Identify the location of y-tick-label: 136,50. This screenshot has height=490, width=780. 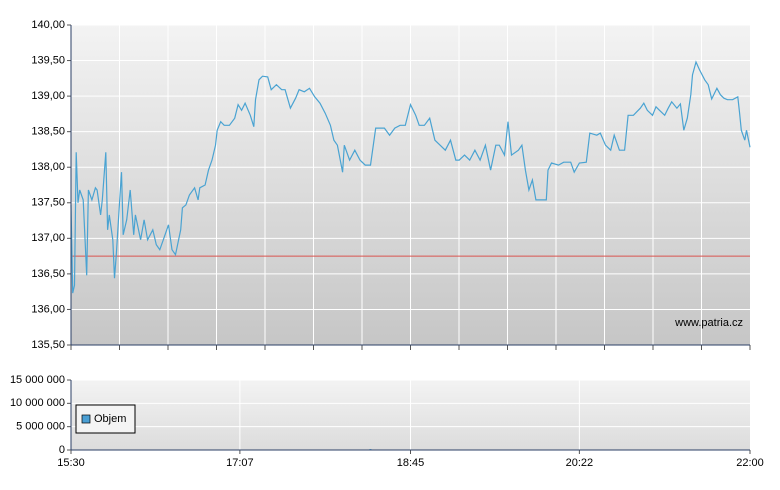
(48, 274).